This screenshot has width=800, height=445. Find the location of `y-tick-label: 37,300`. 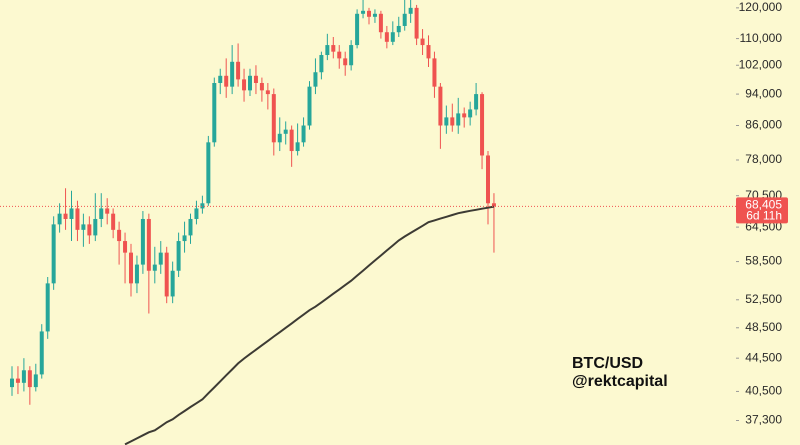

y-tick-label: 37,300 is located at coordinates (763, 420).